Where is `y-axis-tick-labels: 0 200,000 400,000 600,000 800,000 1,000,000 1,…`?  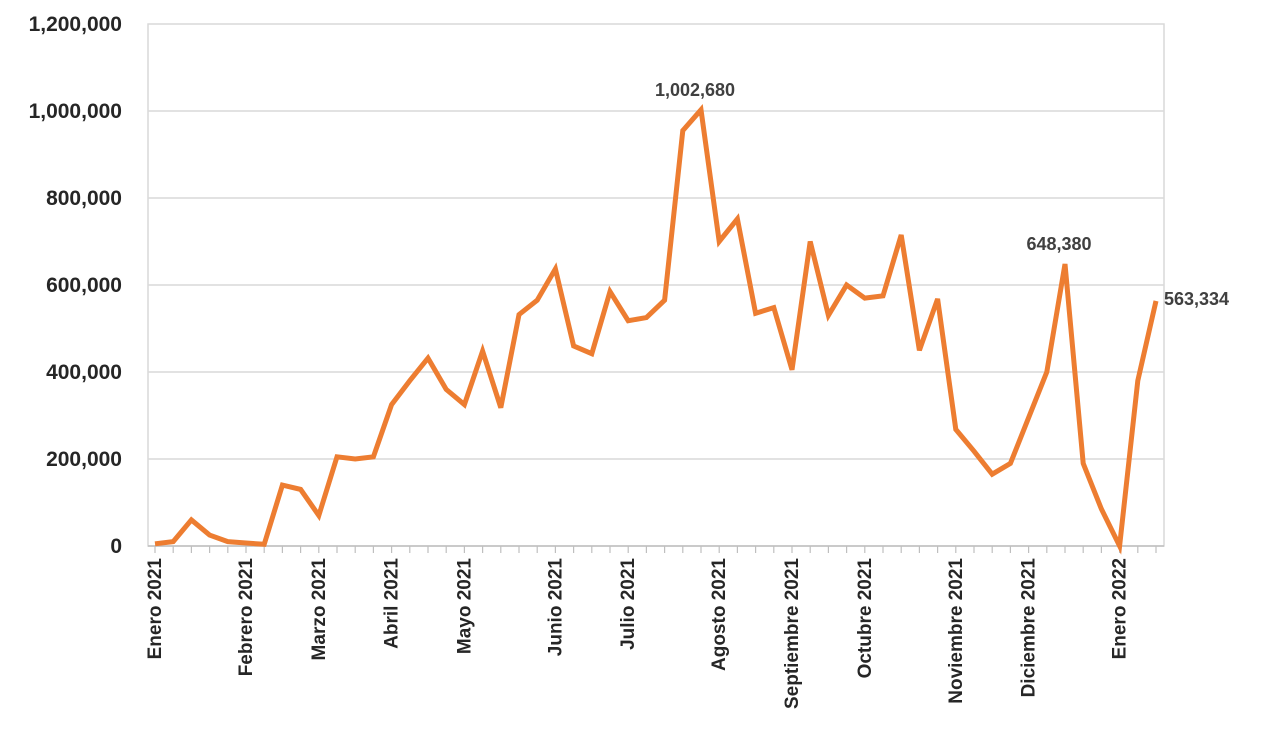 y-axis-tick-labels: 0 200,000 400,000 600,000 800,000 1,000,000 1,… is located at coordinates (75, 285).